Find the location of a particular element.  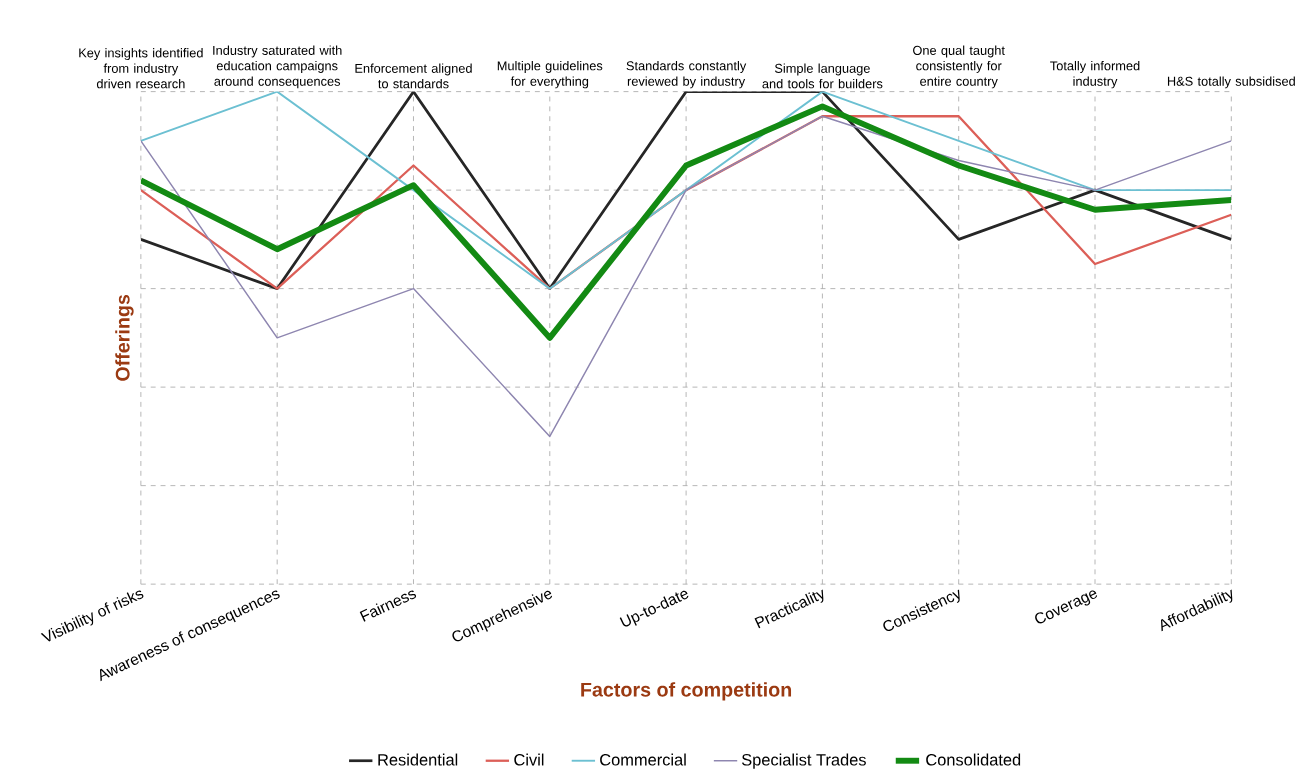

text: One qual taught consistently for entire country is located at coordinates (959, 67).